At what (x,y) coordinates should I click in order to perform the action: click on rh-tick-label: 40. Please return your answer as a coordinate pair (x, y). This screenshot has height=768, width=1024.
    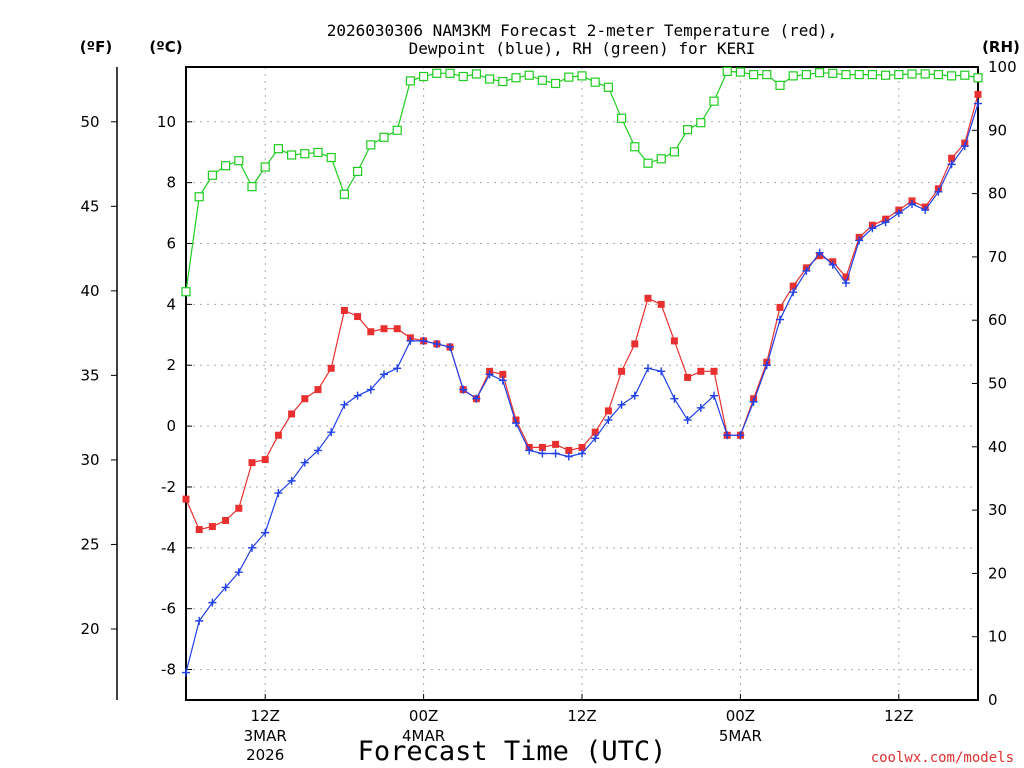
    Looking at the image, I should click on (997, 447).